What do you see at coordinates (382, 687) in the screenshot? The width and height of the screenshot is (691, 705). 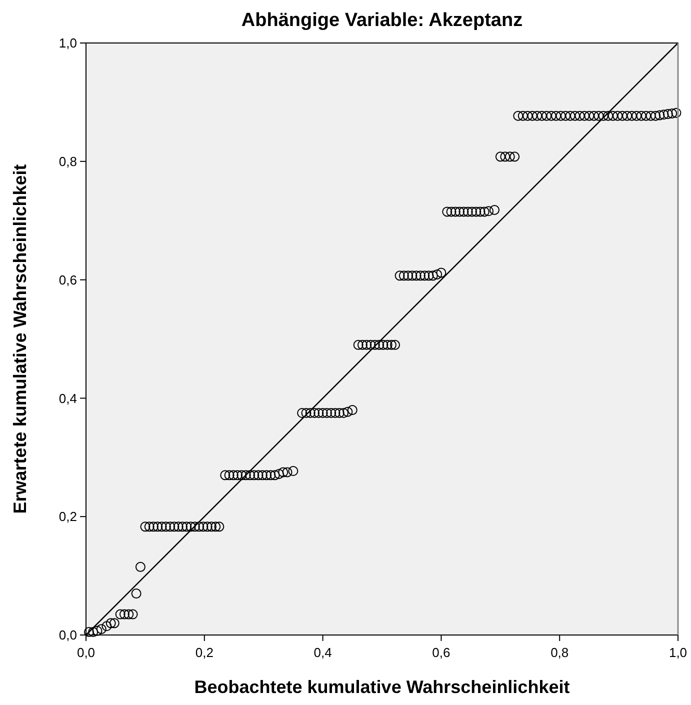 I see `x-axis-title: Beobachtete kumulative Wahrscheinlichkeit` at bounding box center [382, 687].